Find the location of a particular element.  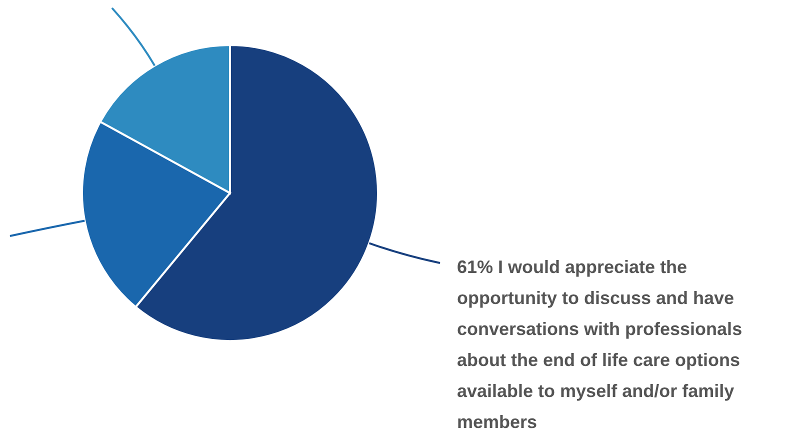

slice-label: 61% I would appreciate the opportunity to discuss and have conversations with professionals about the end of life care options available to myself and/or family members is located at coordinates (599, 344).